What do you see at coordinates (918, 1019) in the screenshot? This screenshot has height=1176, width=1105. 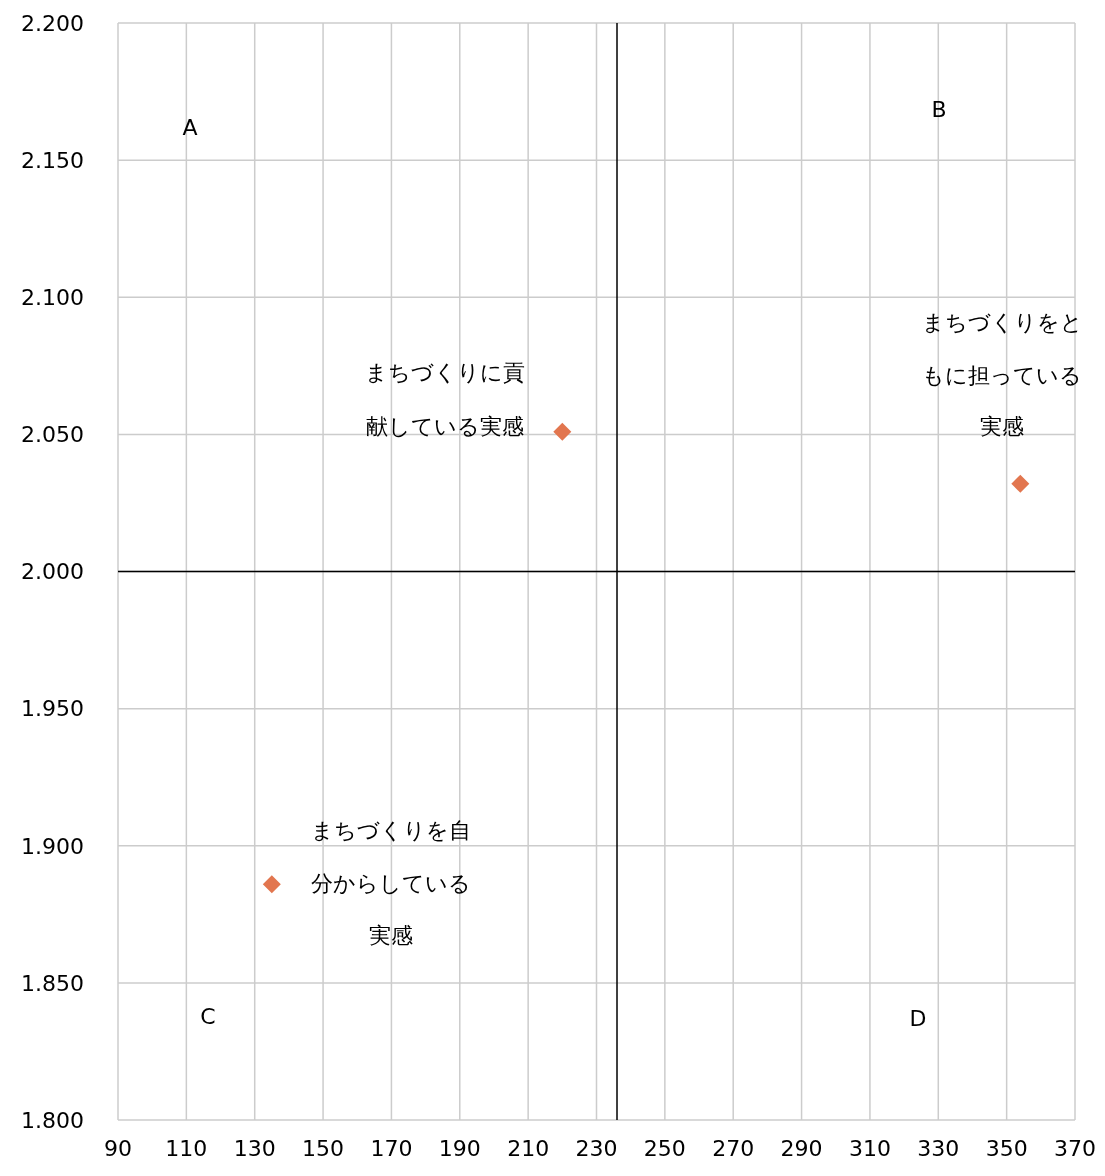 I see `annotation: D` at bounding box center [918, 1019].